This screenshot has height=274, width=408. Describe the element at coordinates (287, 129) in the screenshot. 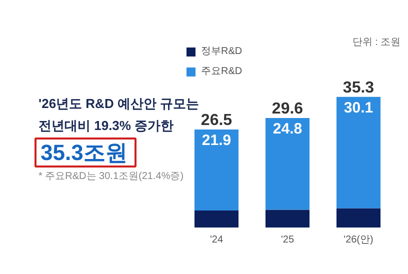

I see `data-label: 24.8` at that location.